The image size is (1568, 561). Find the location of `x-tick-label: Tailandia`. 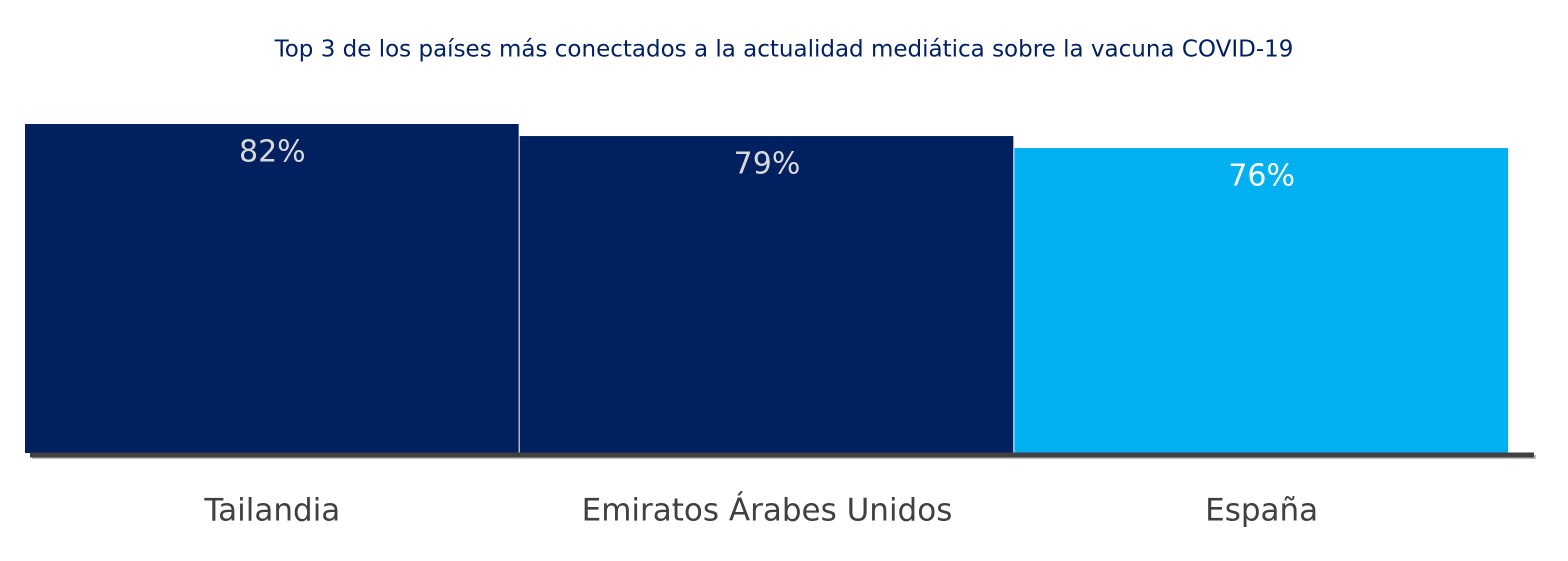

x-tick-label: Tailandia is located at coordinates (271, 511).